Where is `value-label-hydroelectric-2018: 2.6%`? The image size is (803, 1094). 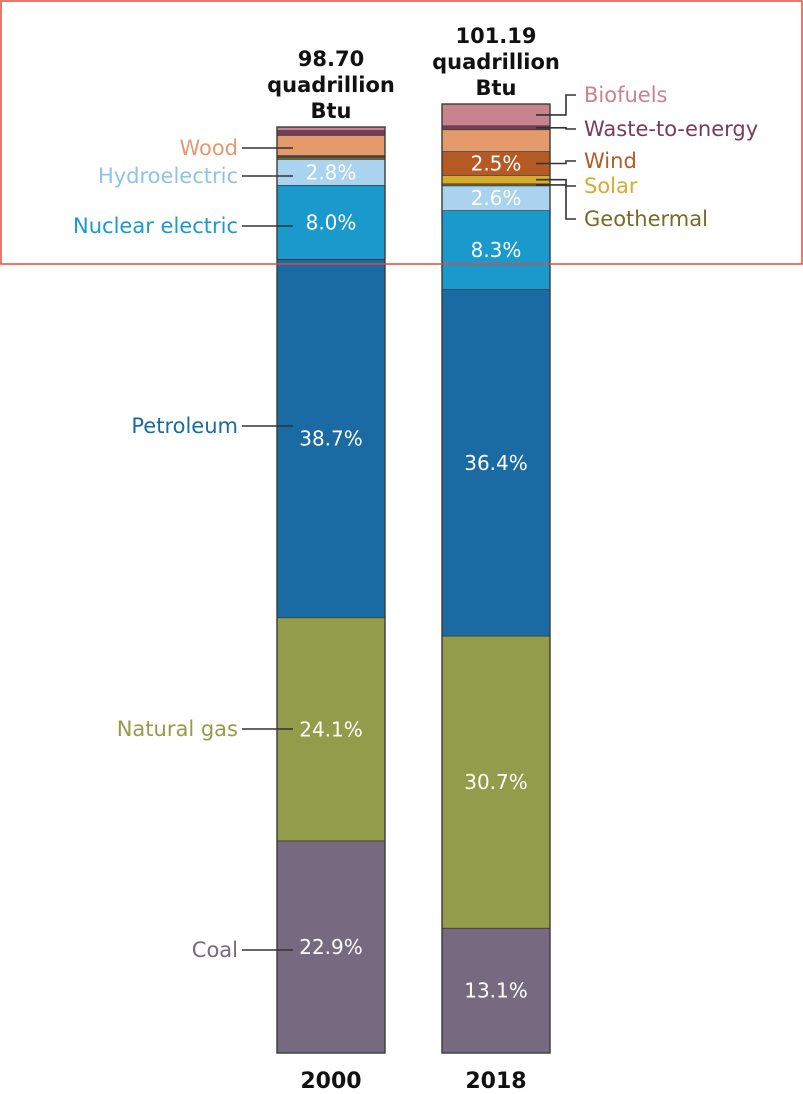 value-label-hydroelectric-2018: 2.6% is located at coordinates (496, 198).